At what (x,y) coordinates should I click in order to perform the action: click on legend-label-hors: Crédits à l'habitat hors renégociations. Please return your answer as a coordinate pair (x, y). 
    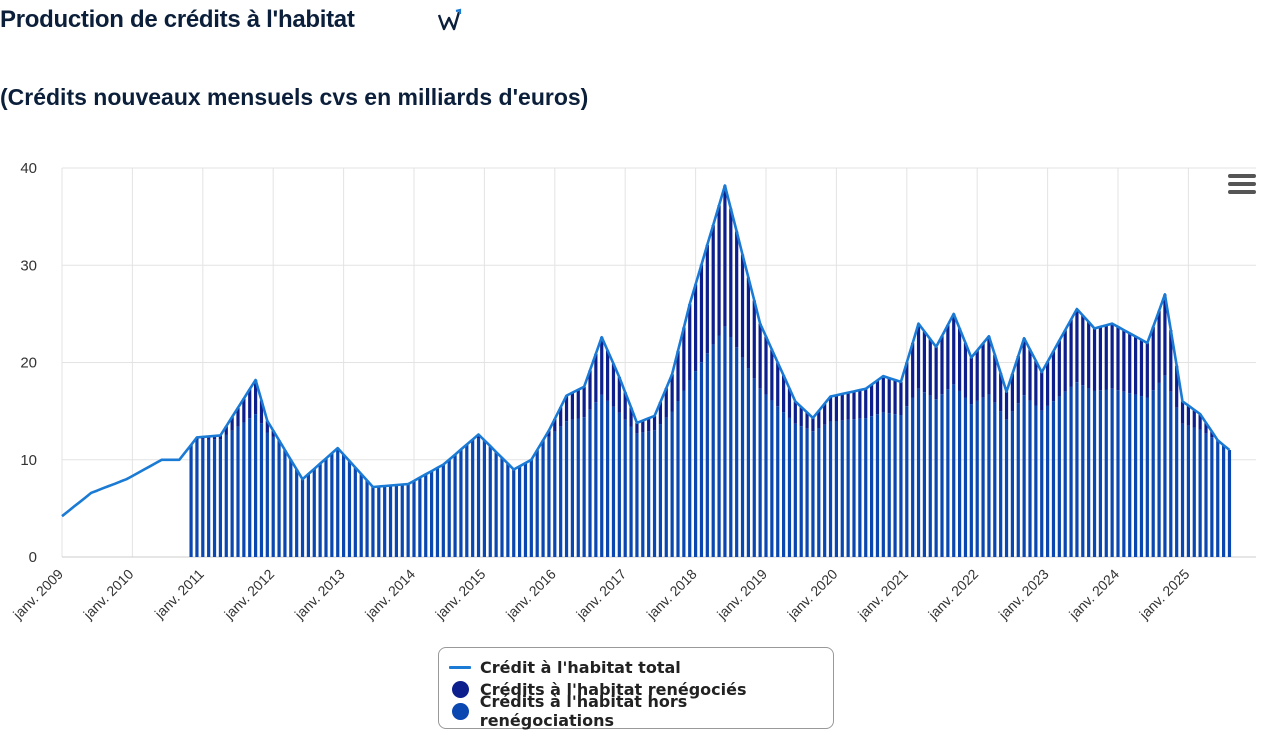
    Looking at the image, I should click on (583, 711).